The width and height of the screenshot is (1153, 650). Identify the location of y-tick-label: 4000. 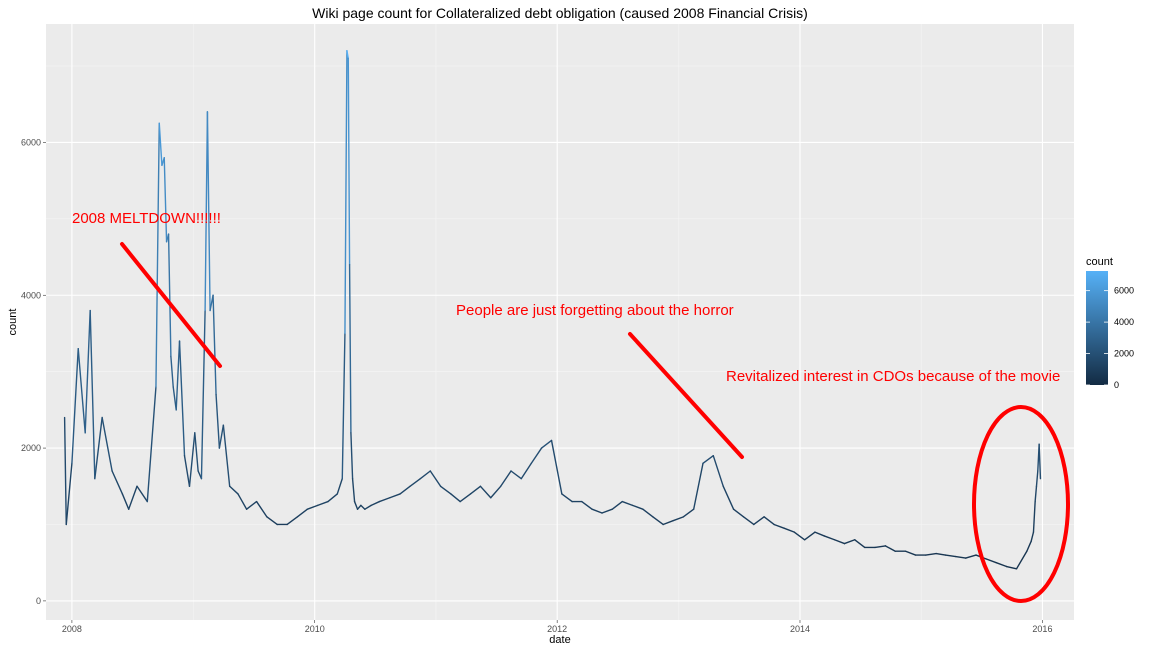
(31, 295).